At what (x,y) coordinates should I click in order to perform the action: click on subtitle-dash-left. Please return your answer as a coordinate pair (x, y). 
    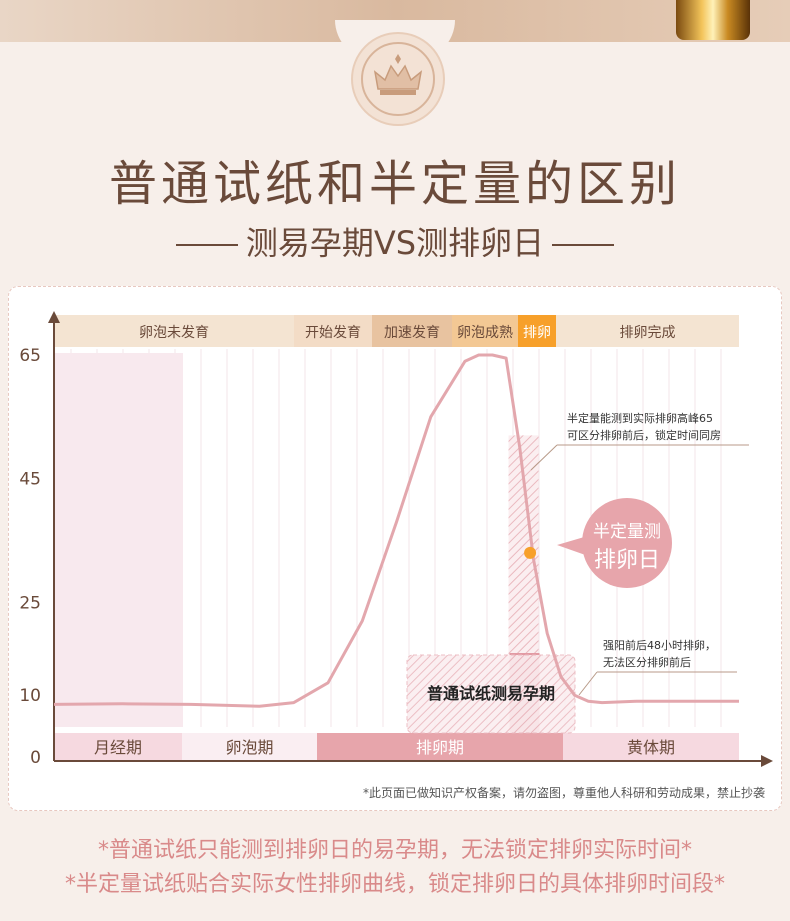
    Looking at the image, I should click on (206, 245).